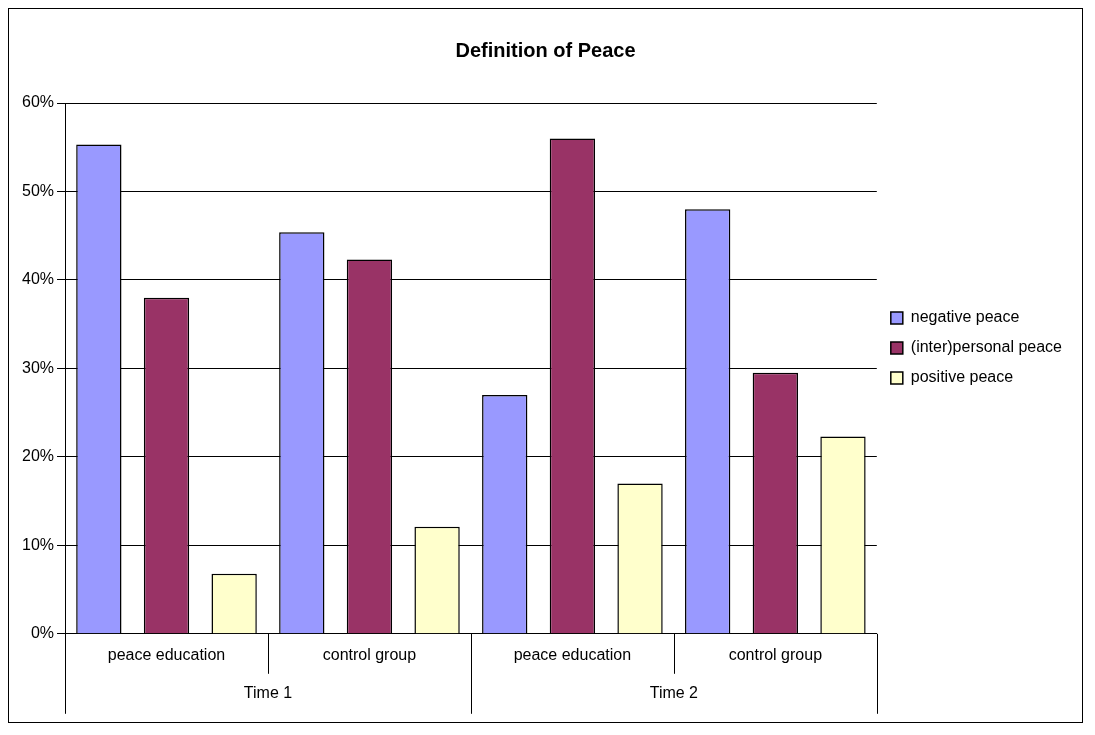 This screenshot has height=735, width=1095. What do you see at coordinates (986, 347) in the screenshot?
I see `legend-label: (inter)personal peace` at bounding box center [986, 347].